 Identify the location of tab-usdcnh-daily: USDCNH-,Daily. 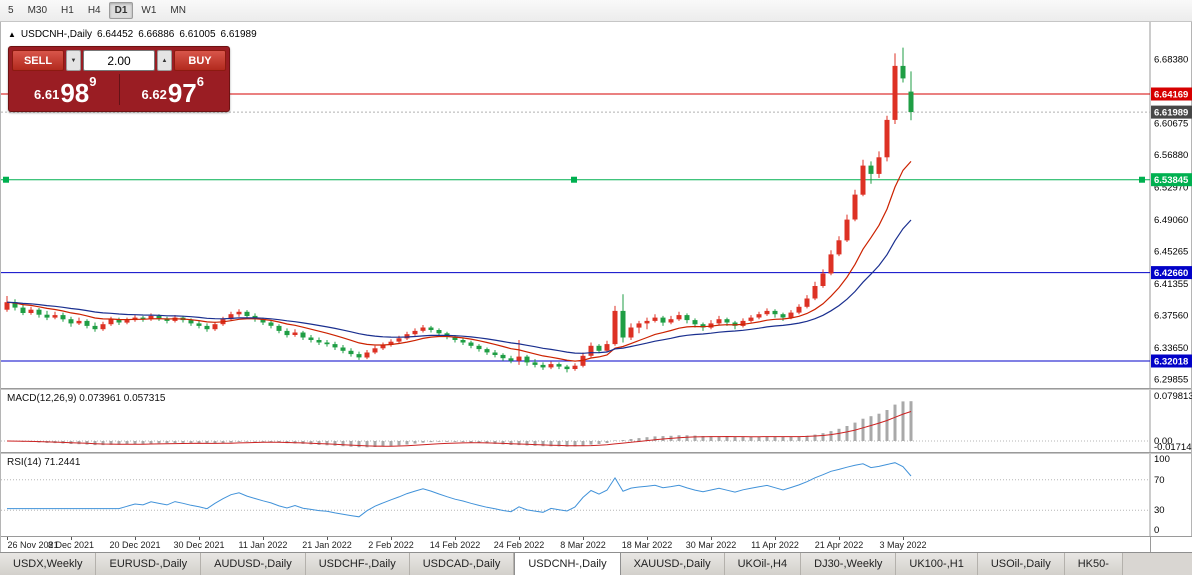
(567, 564).